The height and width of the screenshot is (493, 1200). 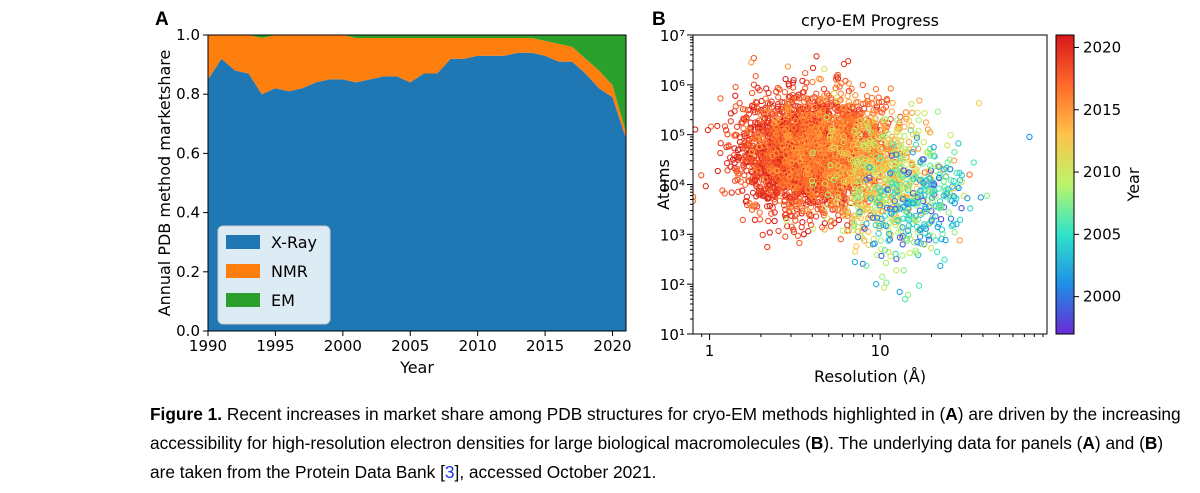 I want to click on caption-reference-link: 3, so click(x=449, y=472).